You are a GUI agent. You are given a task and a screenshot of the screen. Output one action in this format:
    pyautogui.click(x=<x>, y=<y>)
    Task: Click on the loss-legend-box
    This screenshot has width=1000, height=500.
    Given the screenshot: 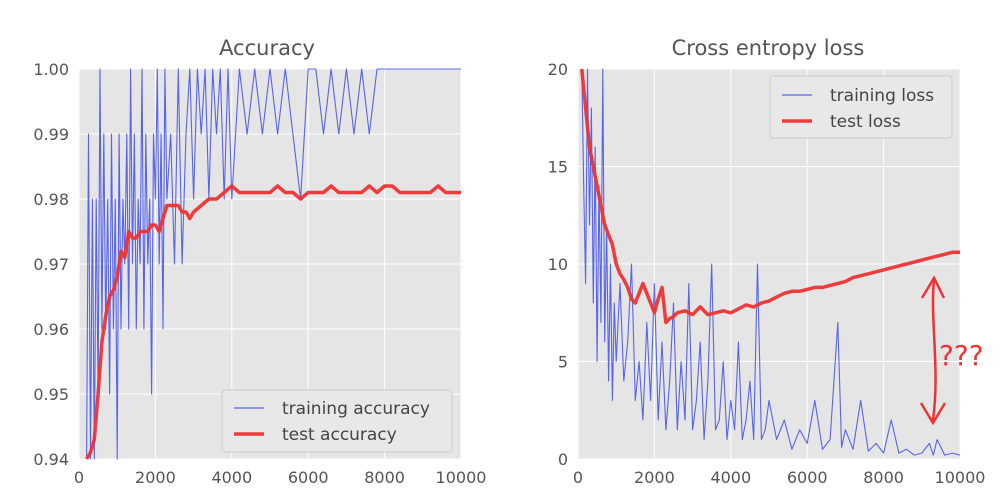 What is the action you would take?
    pyautogui.click(x=861, y=107)
    